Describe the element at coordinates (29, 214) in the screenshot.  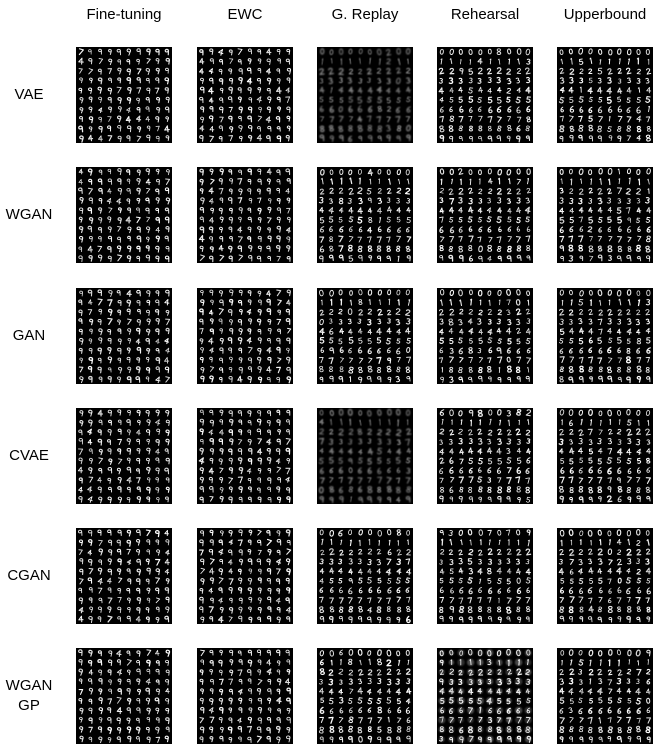
I see `row-label: WGAN` at that location.